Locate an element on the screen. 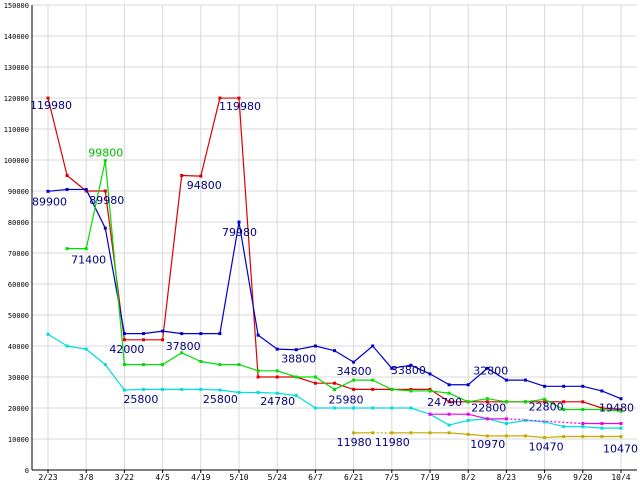 Image resolution: width=640 pixels, height=480 pixels. data-label: 89980 is located at coordinates (106, 200).